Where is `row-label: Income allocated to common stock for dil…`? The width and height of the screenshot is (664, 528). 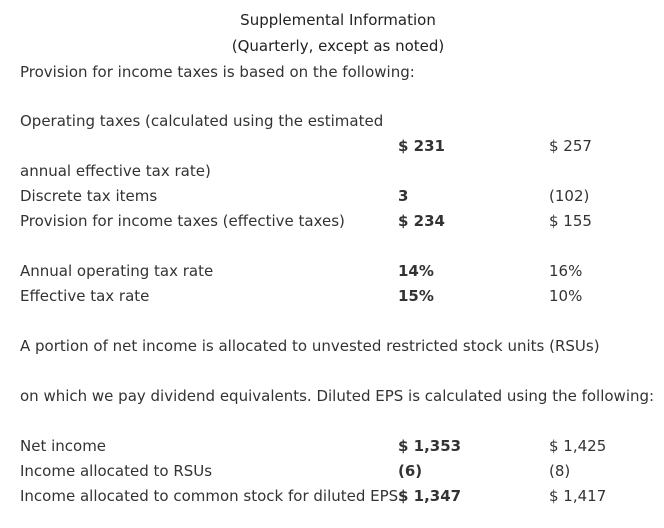
row-label: Income allocated to common stock for dil… is located at coordinates (209, 496).